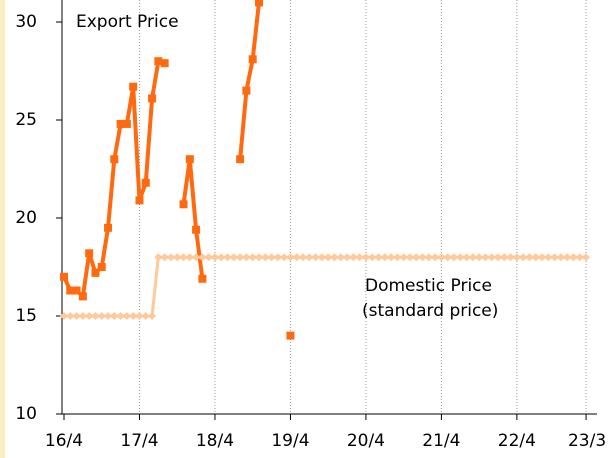  I want to click on x-tick-label: 16/4, so click(64, 441).